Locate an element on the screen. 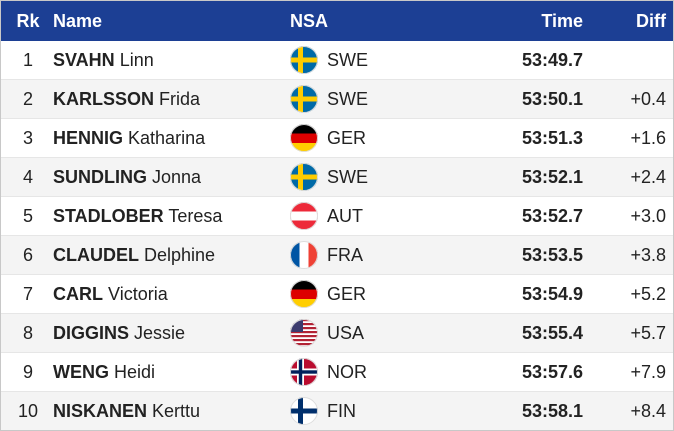 This screenshot has height=431, width=674. rank: 9 is located at coordinates (27, 372).